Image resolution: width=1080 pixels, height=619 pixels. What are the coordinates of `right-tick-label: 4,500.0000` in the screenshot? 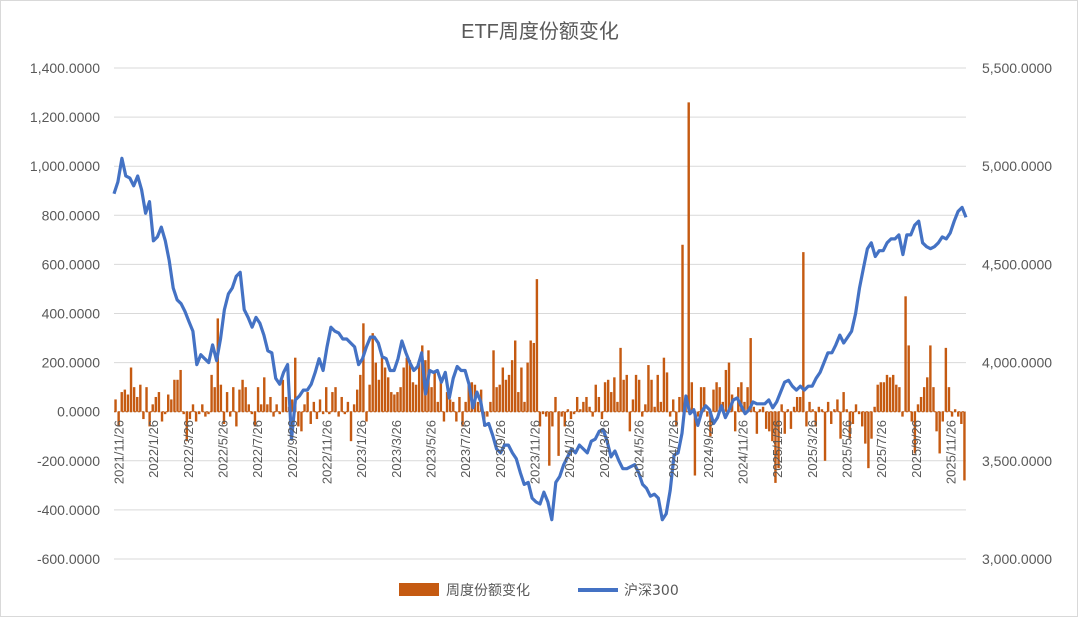 It's located at (1017, 264).